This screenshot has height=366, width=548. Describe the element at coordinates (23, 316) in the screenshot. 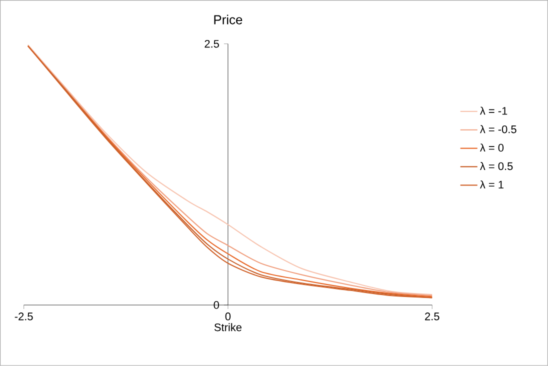

I see `x-tick-label: -2.5` at that location.